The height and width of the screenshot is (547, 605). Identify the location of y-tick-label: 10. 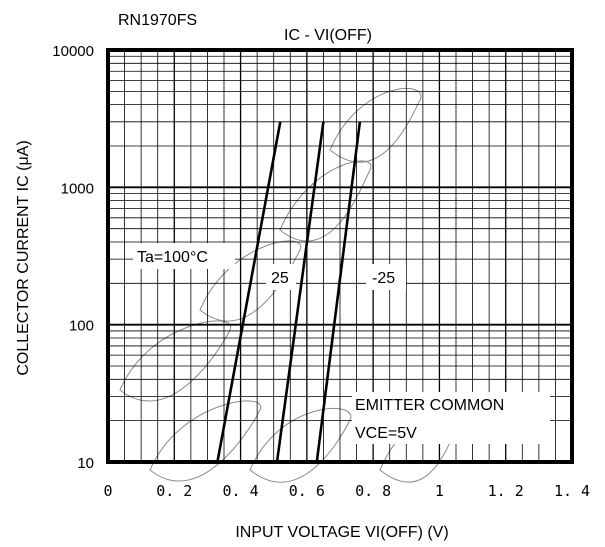
(85, 463).